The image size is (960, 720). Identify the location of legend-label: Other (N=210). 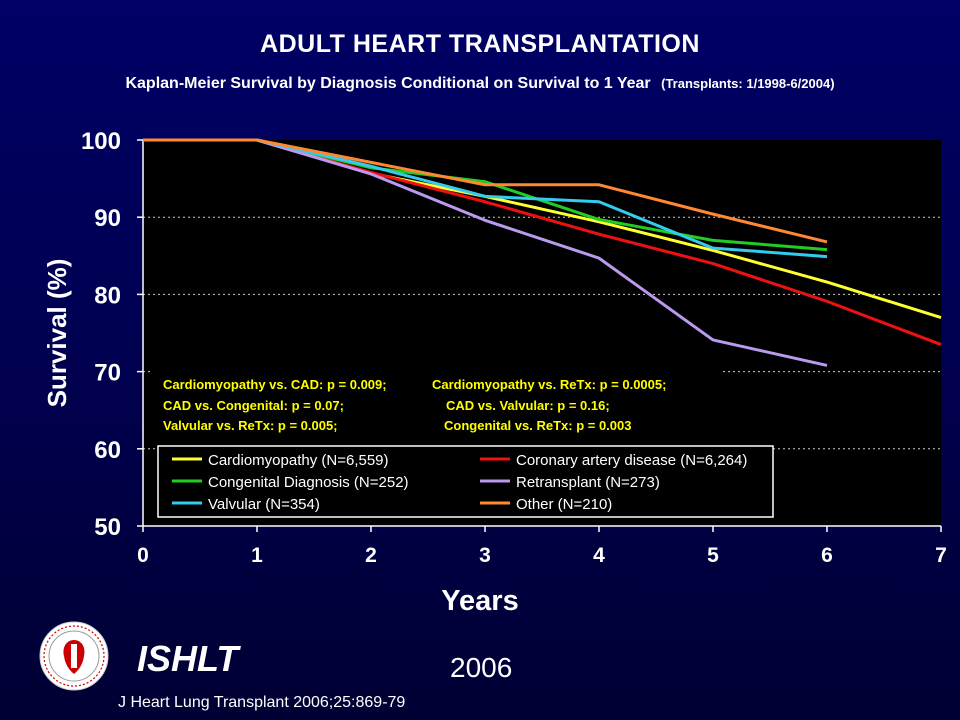
(564, 504).